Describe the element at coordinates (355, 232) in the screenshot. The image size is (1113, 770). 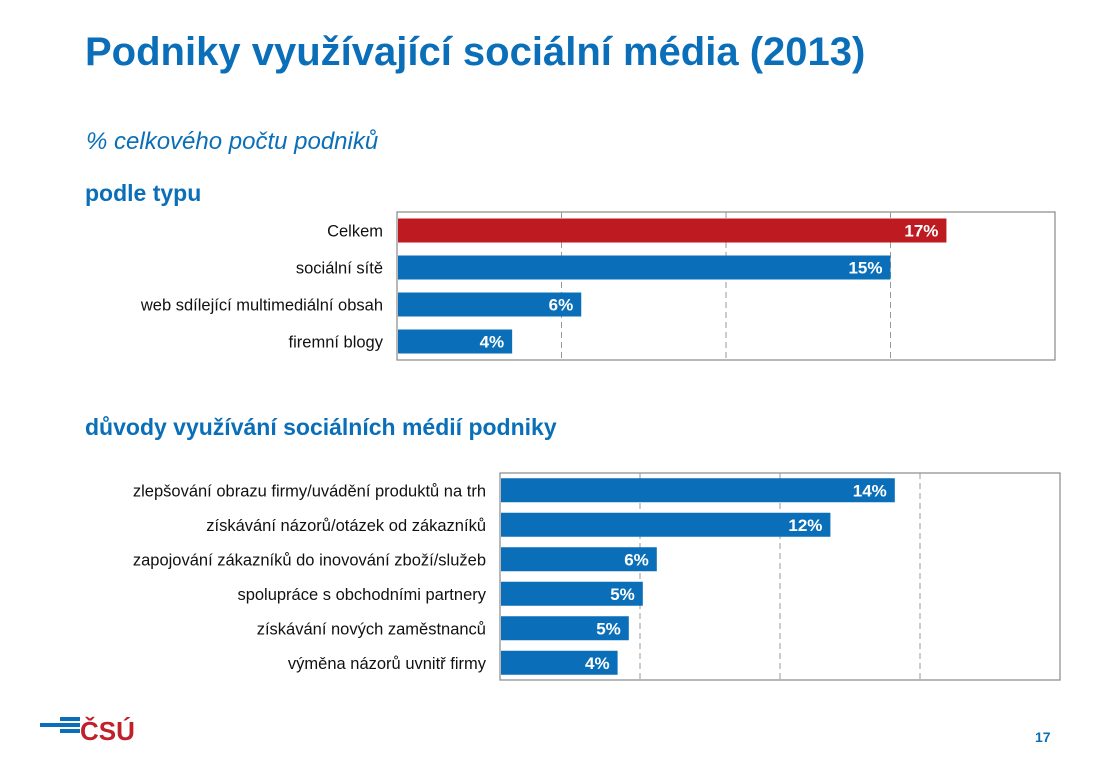
I see `category-label: Celkem` at that location.